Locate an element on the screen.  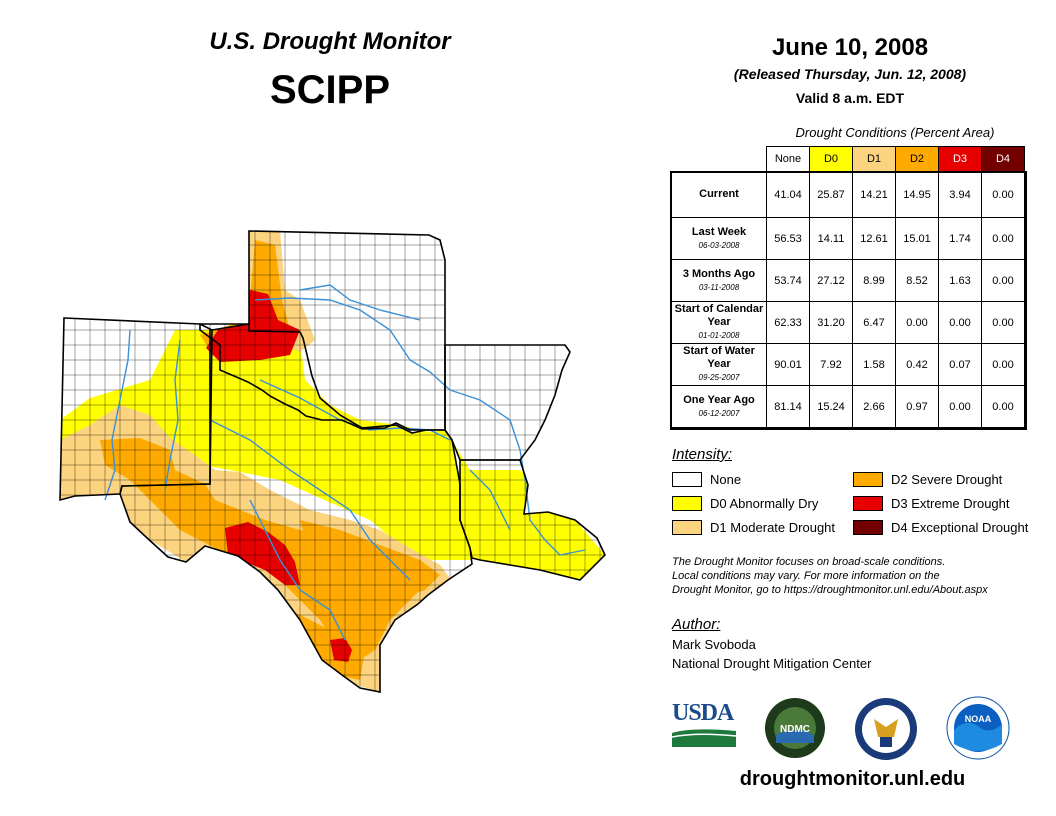
legend-label: D3 Extreme Drought is located at coordinates (950, 503).